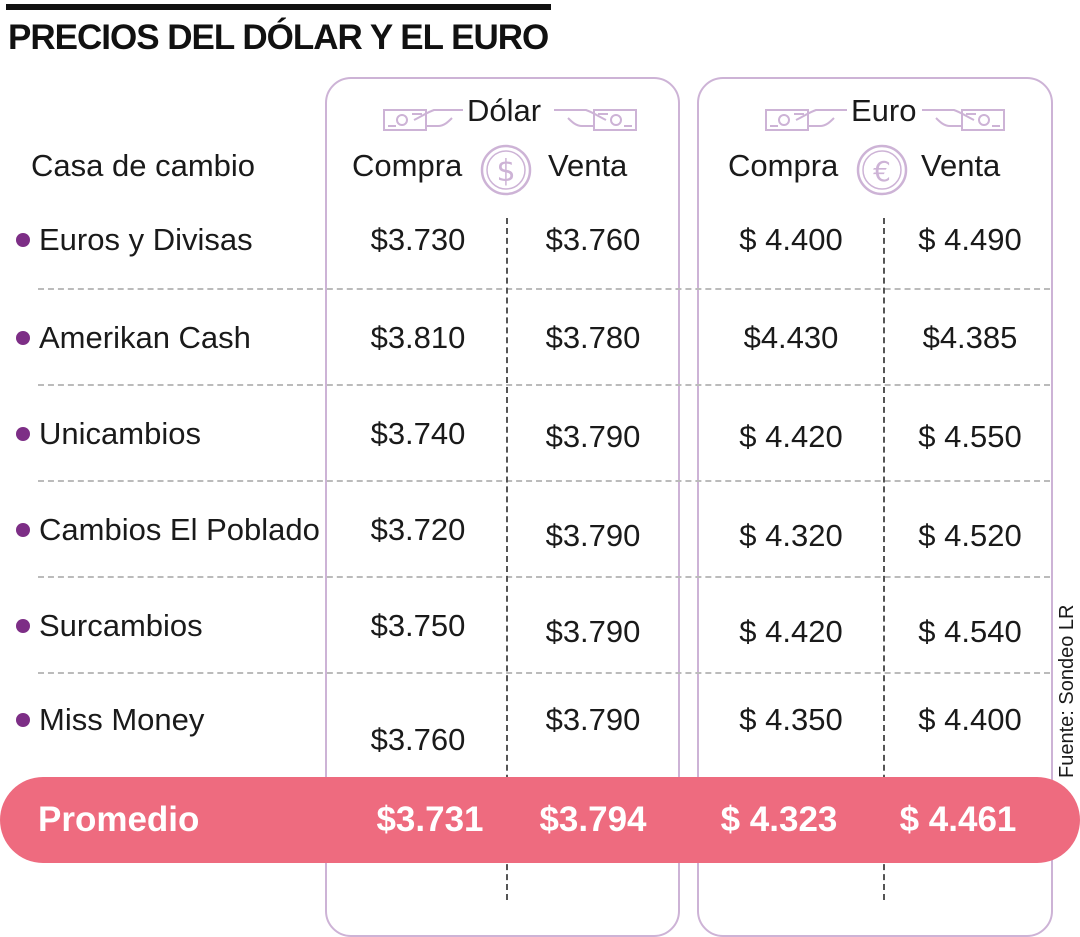 This screenshot has width=1080, height=937. I want to click on euro-column-divider, so click(884, 559).